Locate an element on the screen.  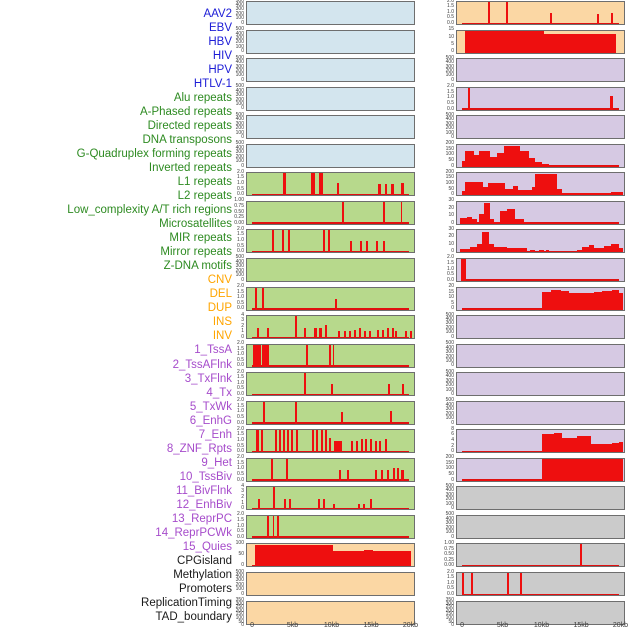
track-panel-10-tssbiv is located at coordinates (540, 327).